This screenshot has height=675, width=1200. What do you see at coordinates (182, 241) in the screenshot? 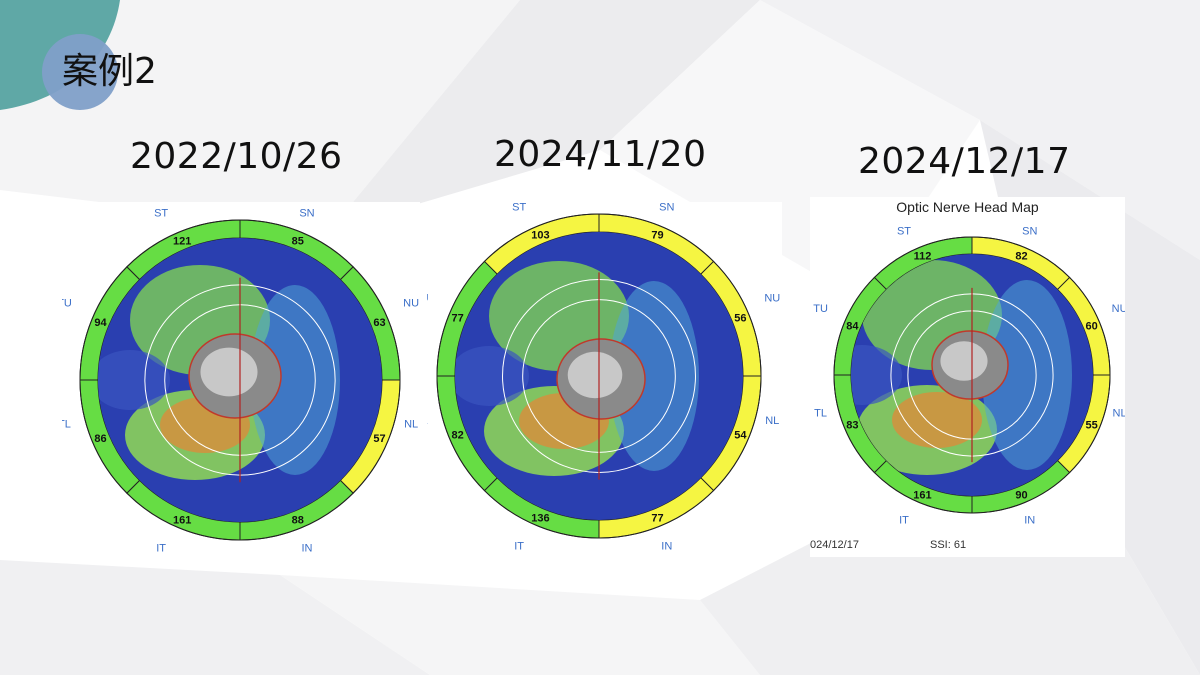
I see `sector-value-st: 121` at bounding box center [182, 241].